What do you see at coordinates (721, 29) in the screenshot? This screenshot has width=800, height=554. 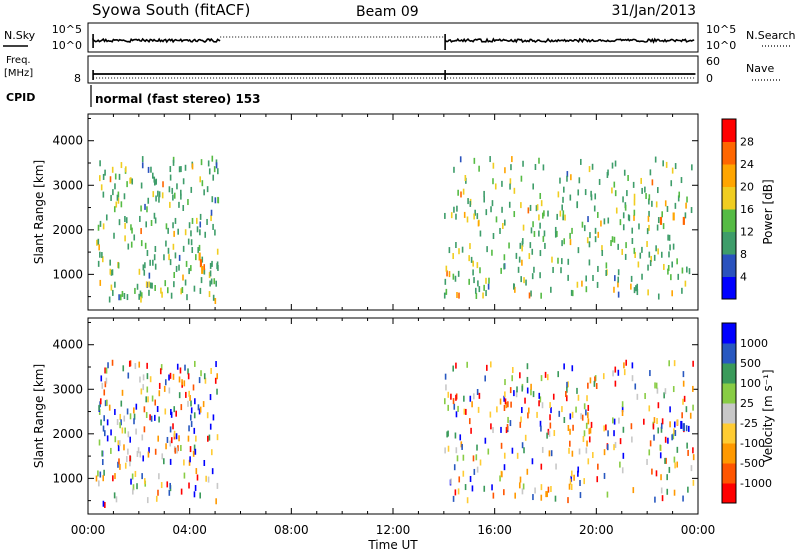 I see `nsearch-tick-high: 10^5` at bounding box center [721, 29].